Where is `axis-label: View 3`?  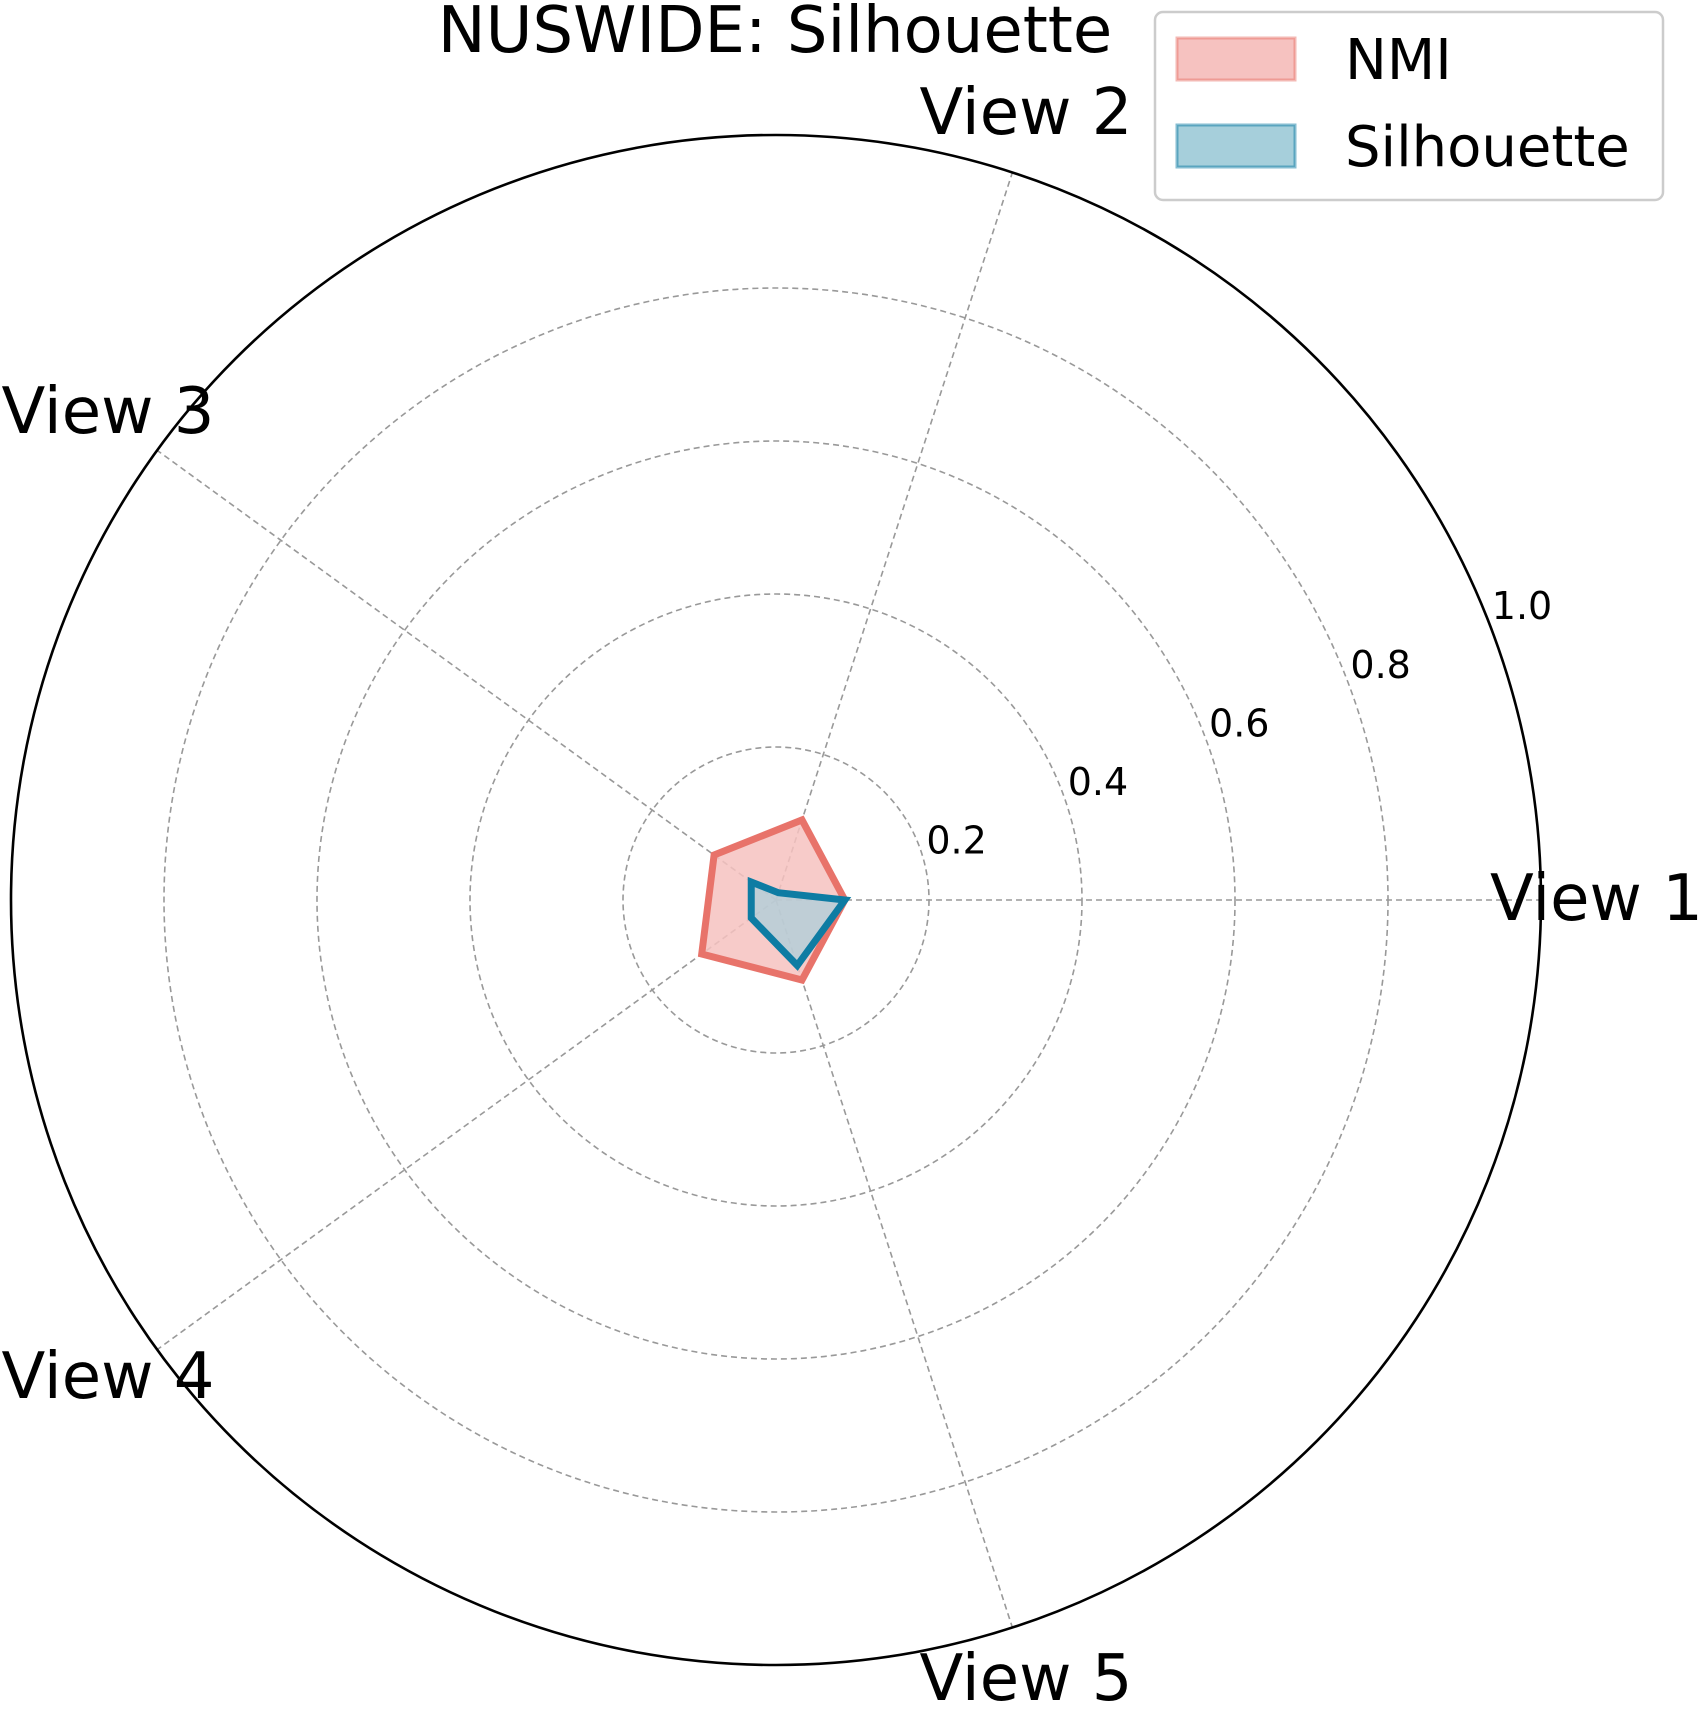 axis-label: View 3 is located at coordinates (108, 412).